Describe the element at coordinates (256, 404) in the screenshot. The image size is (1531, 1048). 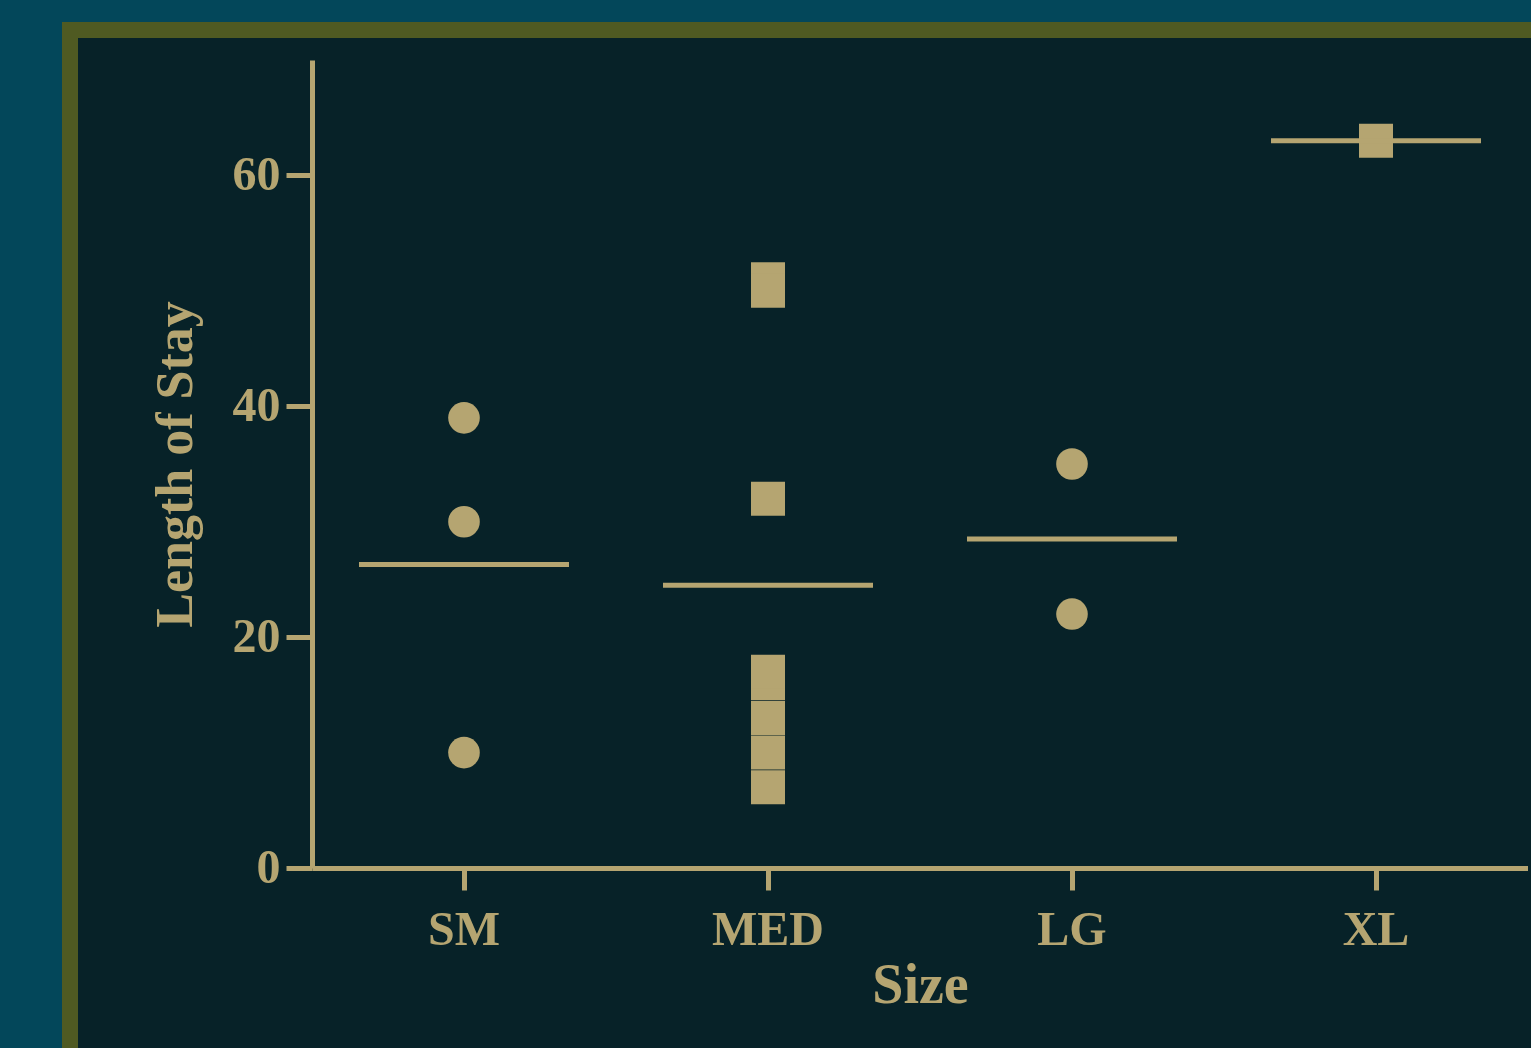
I see `y-tick-label: 40` at that location.